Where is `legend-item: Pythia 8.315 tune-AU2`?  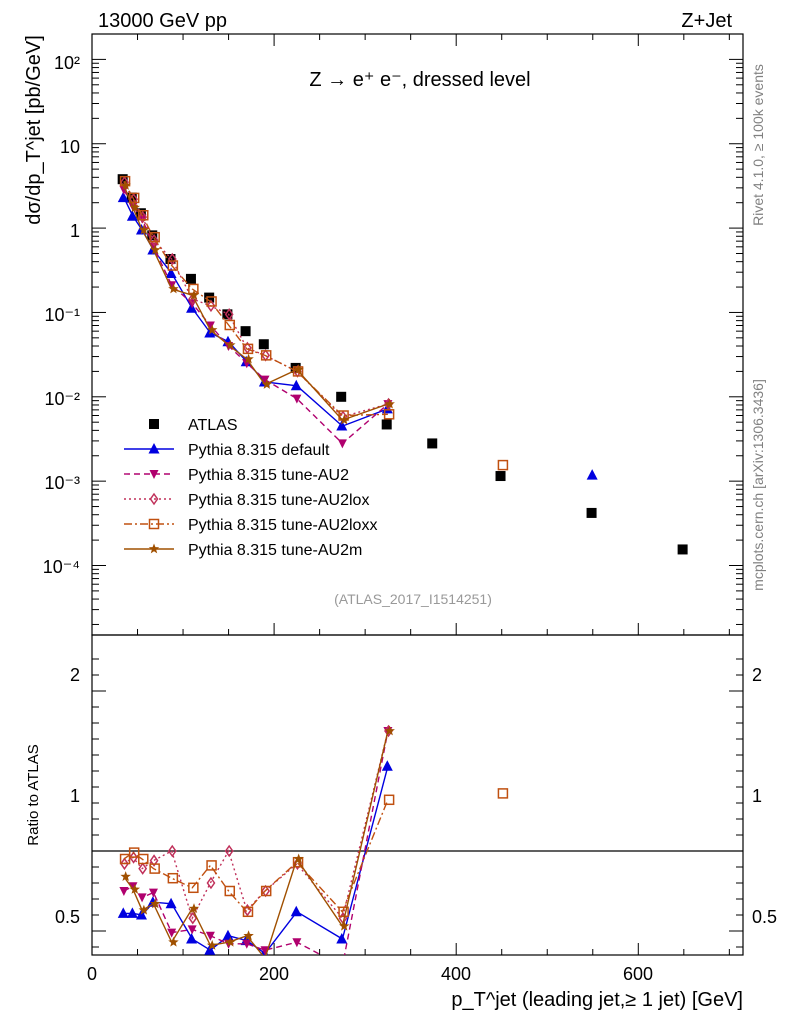
legend-item: Pythia 8.315 tune-AU2 is located at coordinates (236, 475).